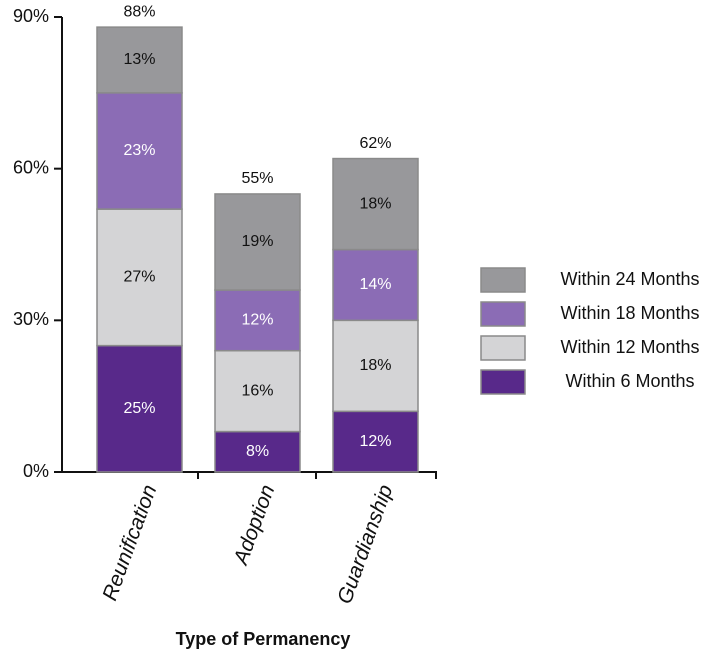 This screenshot has height=655, width=718. Describe the element at coordinates (365, 544) in the screenshot. I see `x-tick-label: Guardianship` at that location.